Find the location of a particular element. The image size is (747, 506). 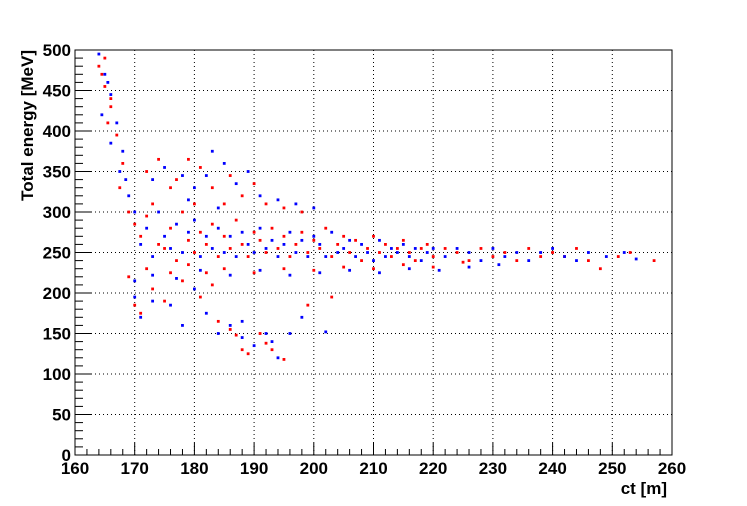

x-axis-title: ct [m] is located at coordinates (644, 488).